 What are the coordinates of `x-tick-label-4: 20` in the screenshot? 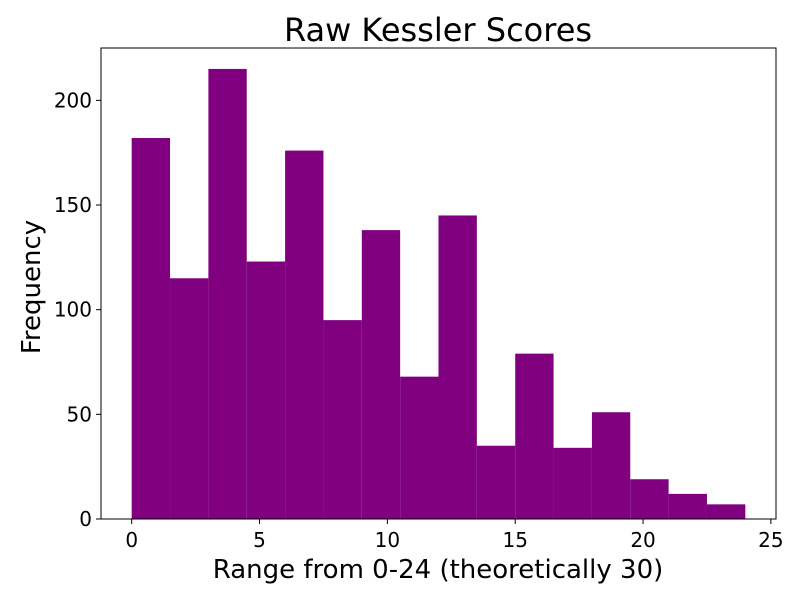 It's located at (642, 540).